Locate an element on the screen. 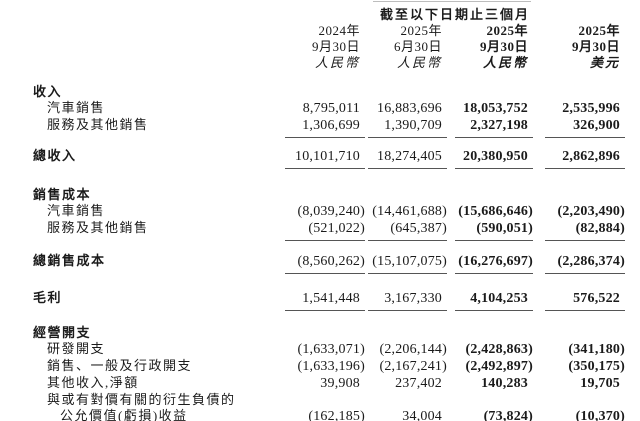 The height and width of the screenshot is (421, 640). cell-2025-sep-rmb: (2,428,863) is located at coordinates (499, 349).